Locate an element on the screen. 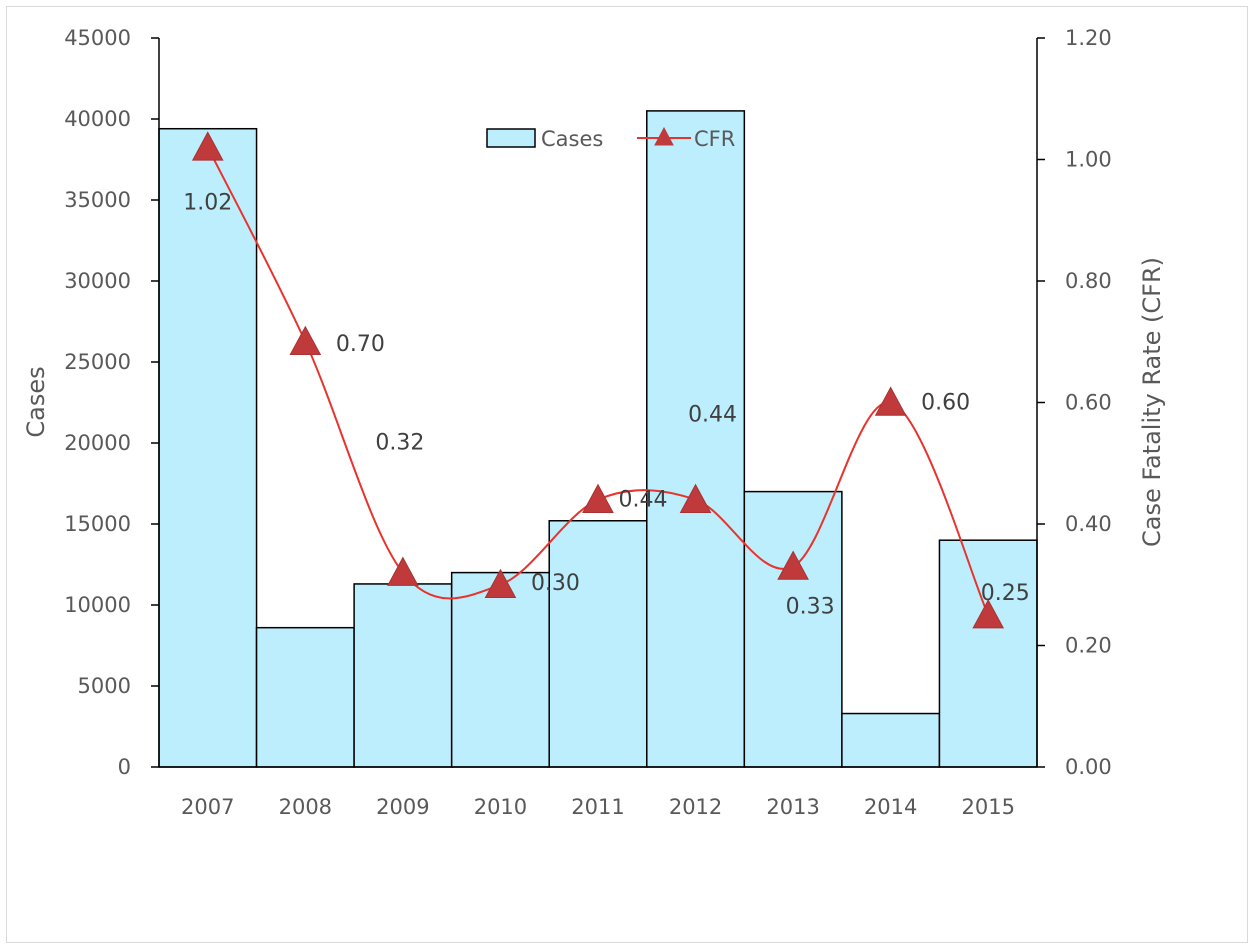  y2-tick-label: 0.80 is located at coordinates (1088, 281).